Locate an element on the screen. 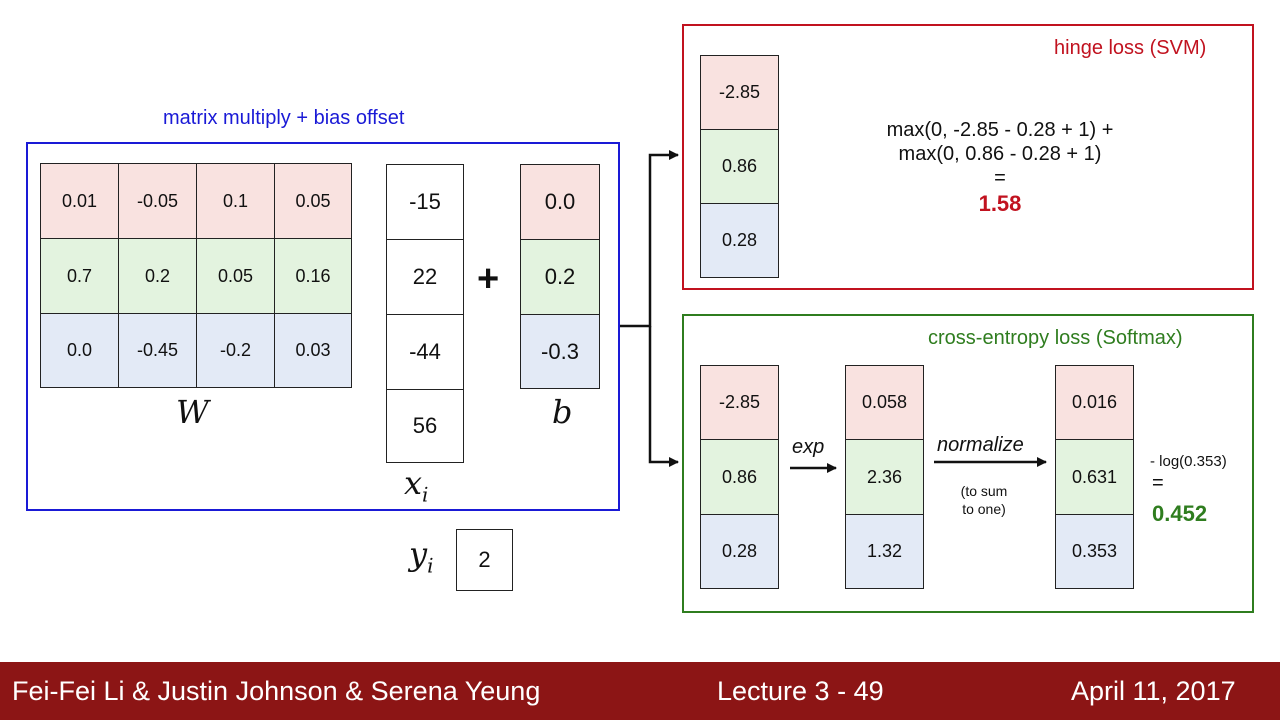  w-cell: 0.1 is located at coordinates (235, 201).